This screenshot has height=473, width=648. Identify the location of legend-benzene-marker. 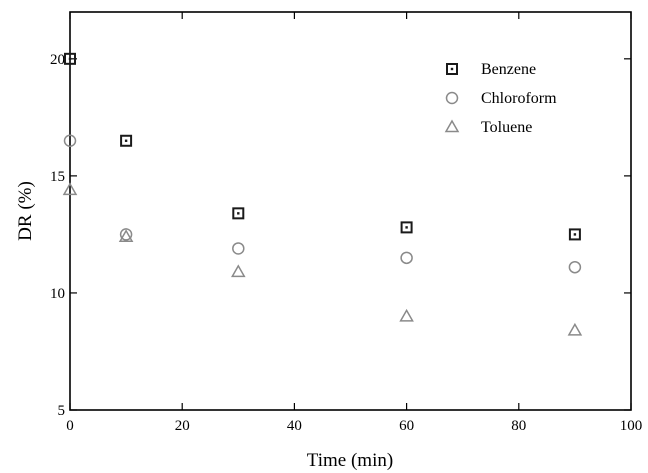
(452, 69).